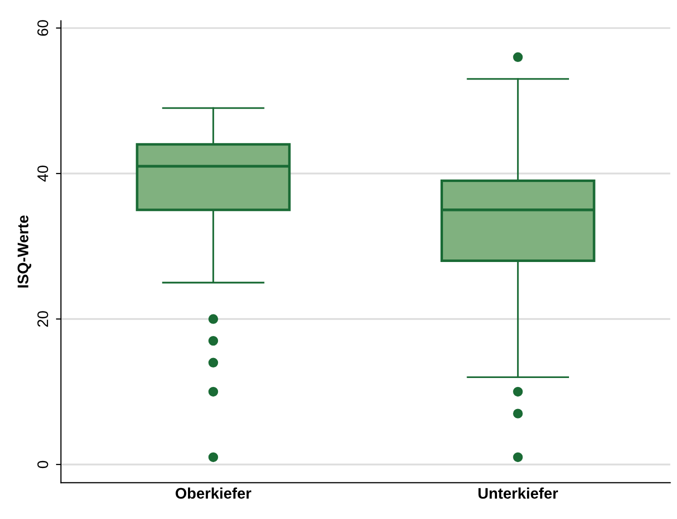 This screenshot has width=677, height=519. I want to click on x-tick-label: Oberkiefer, so click(214, 493).